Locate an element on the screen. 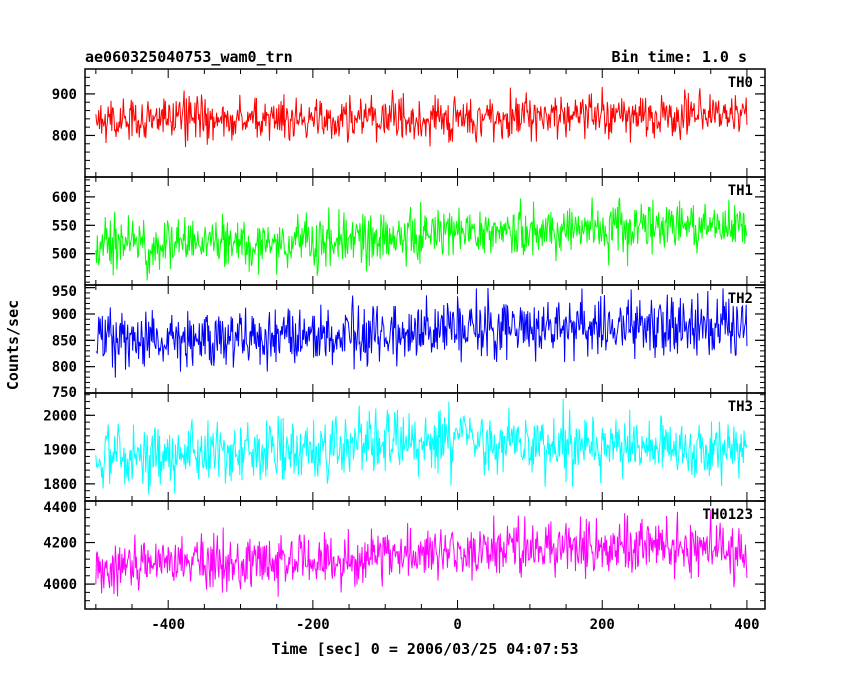 The height and width of the screenshot is (680, 850). panel-label: TH2 is located at coordinates (740, 299).